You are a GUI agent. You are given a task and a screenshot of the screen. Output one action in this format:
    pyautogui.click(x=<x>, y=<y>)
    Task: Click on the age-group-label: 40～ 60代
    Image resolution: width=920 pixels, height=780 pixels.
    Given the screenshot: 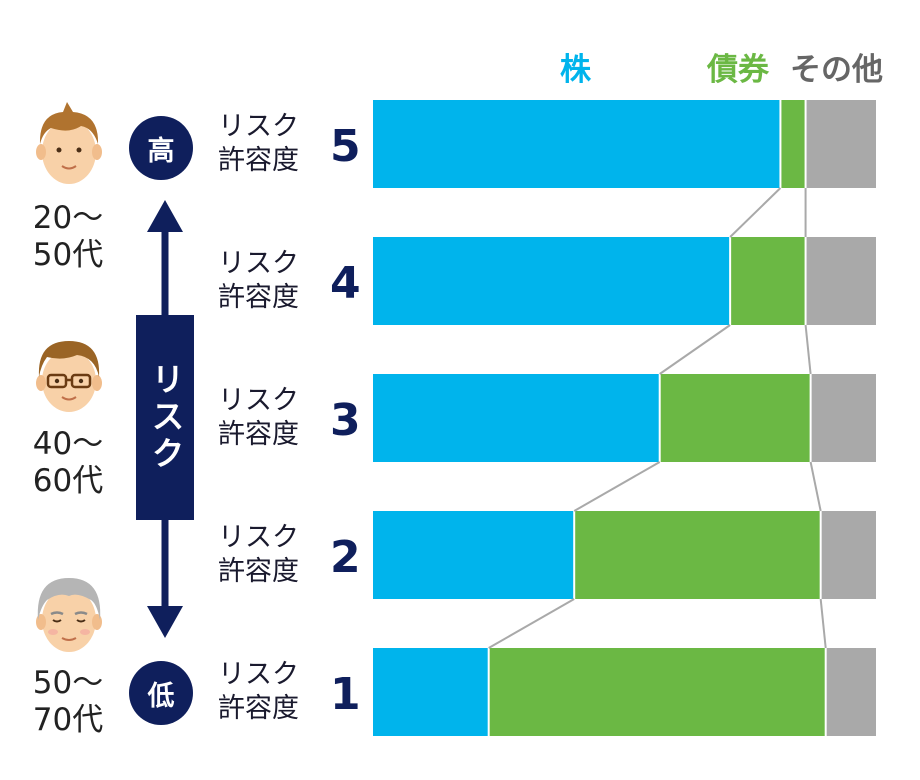 What is the action you would take?
    pyautogui.click(x=68, y=463)
    